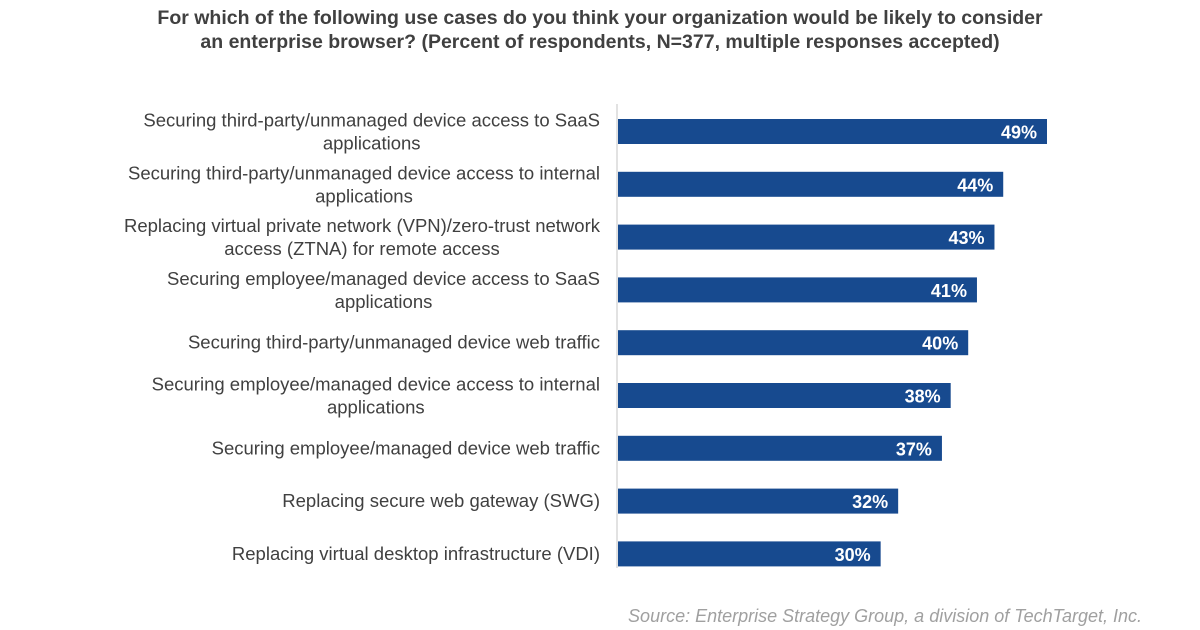 This screenshot has width=1200, height=630. What do you see at coordinates (853, 555) in the screenshot?
I see `bar-value-label: 30%` at bounding box center [853, 555].